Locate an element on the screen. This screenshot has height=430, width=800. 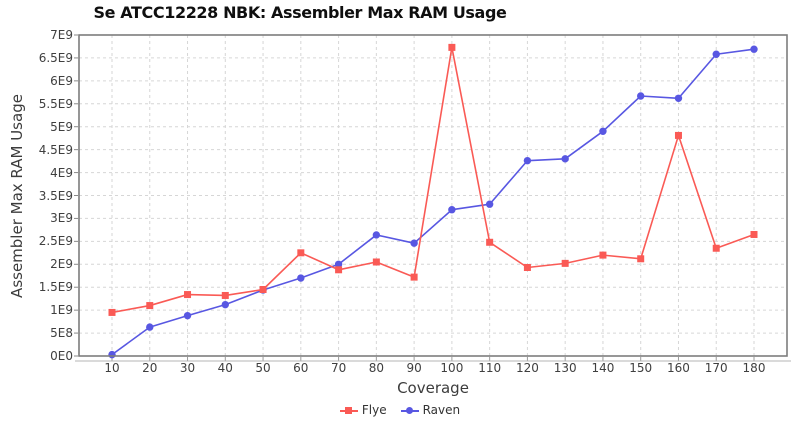
y-tick-label: 6E9 is located at coordinates (61, 80).